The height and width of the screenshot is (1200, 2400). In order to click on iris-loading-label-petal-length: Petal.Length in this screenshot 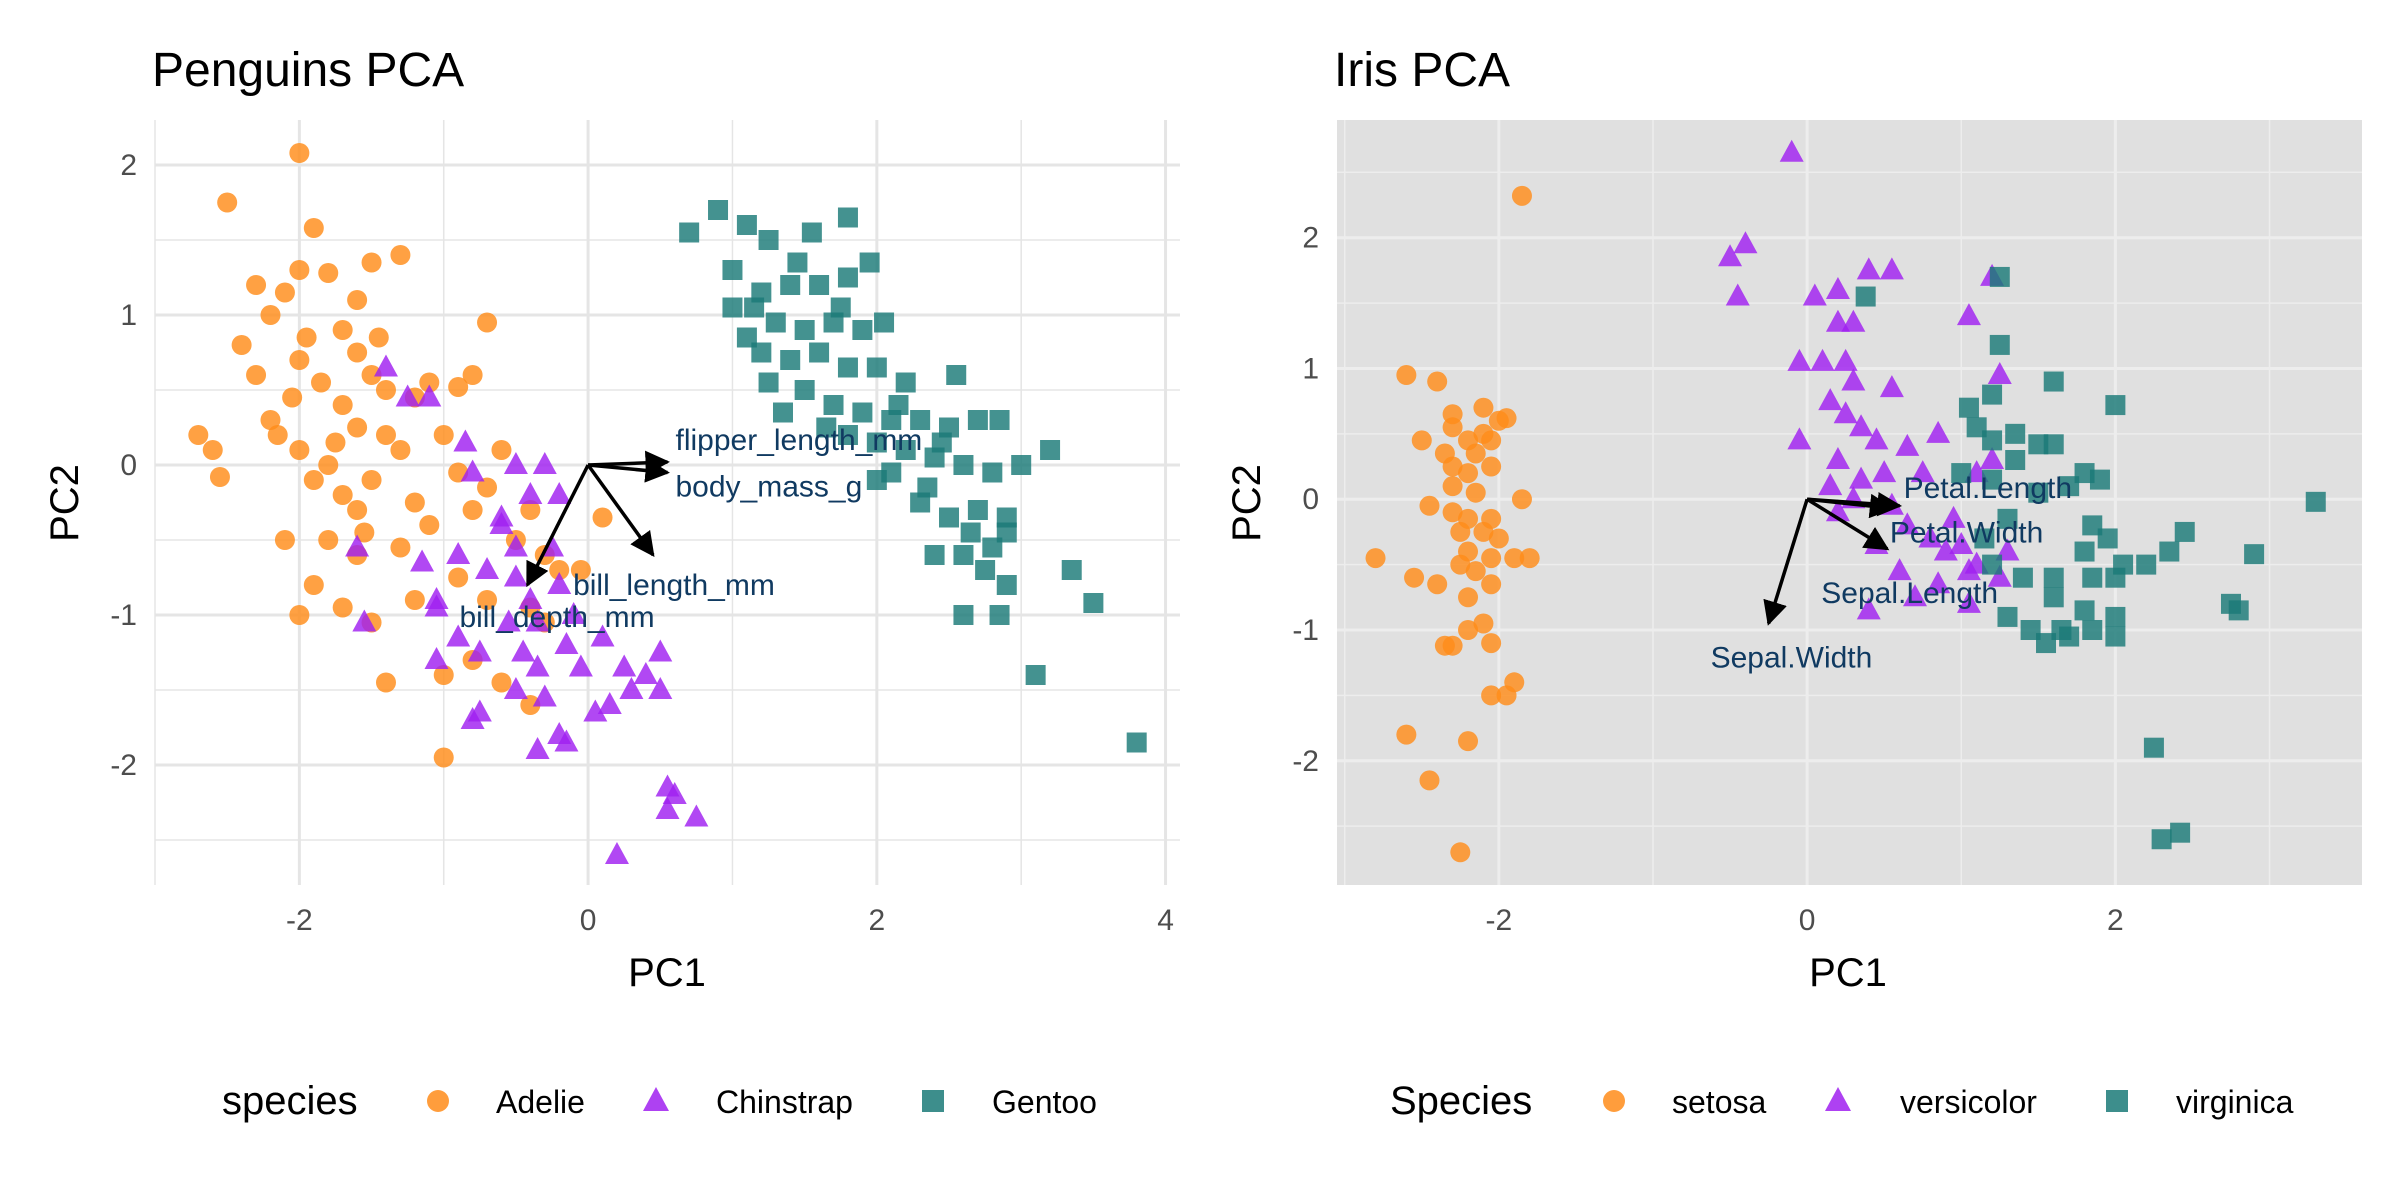, I will do `click(1988, 488)`.